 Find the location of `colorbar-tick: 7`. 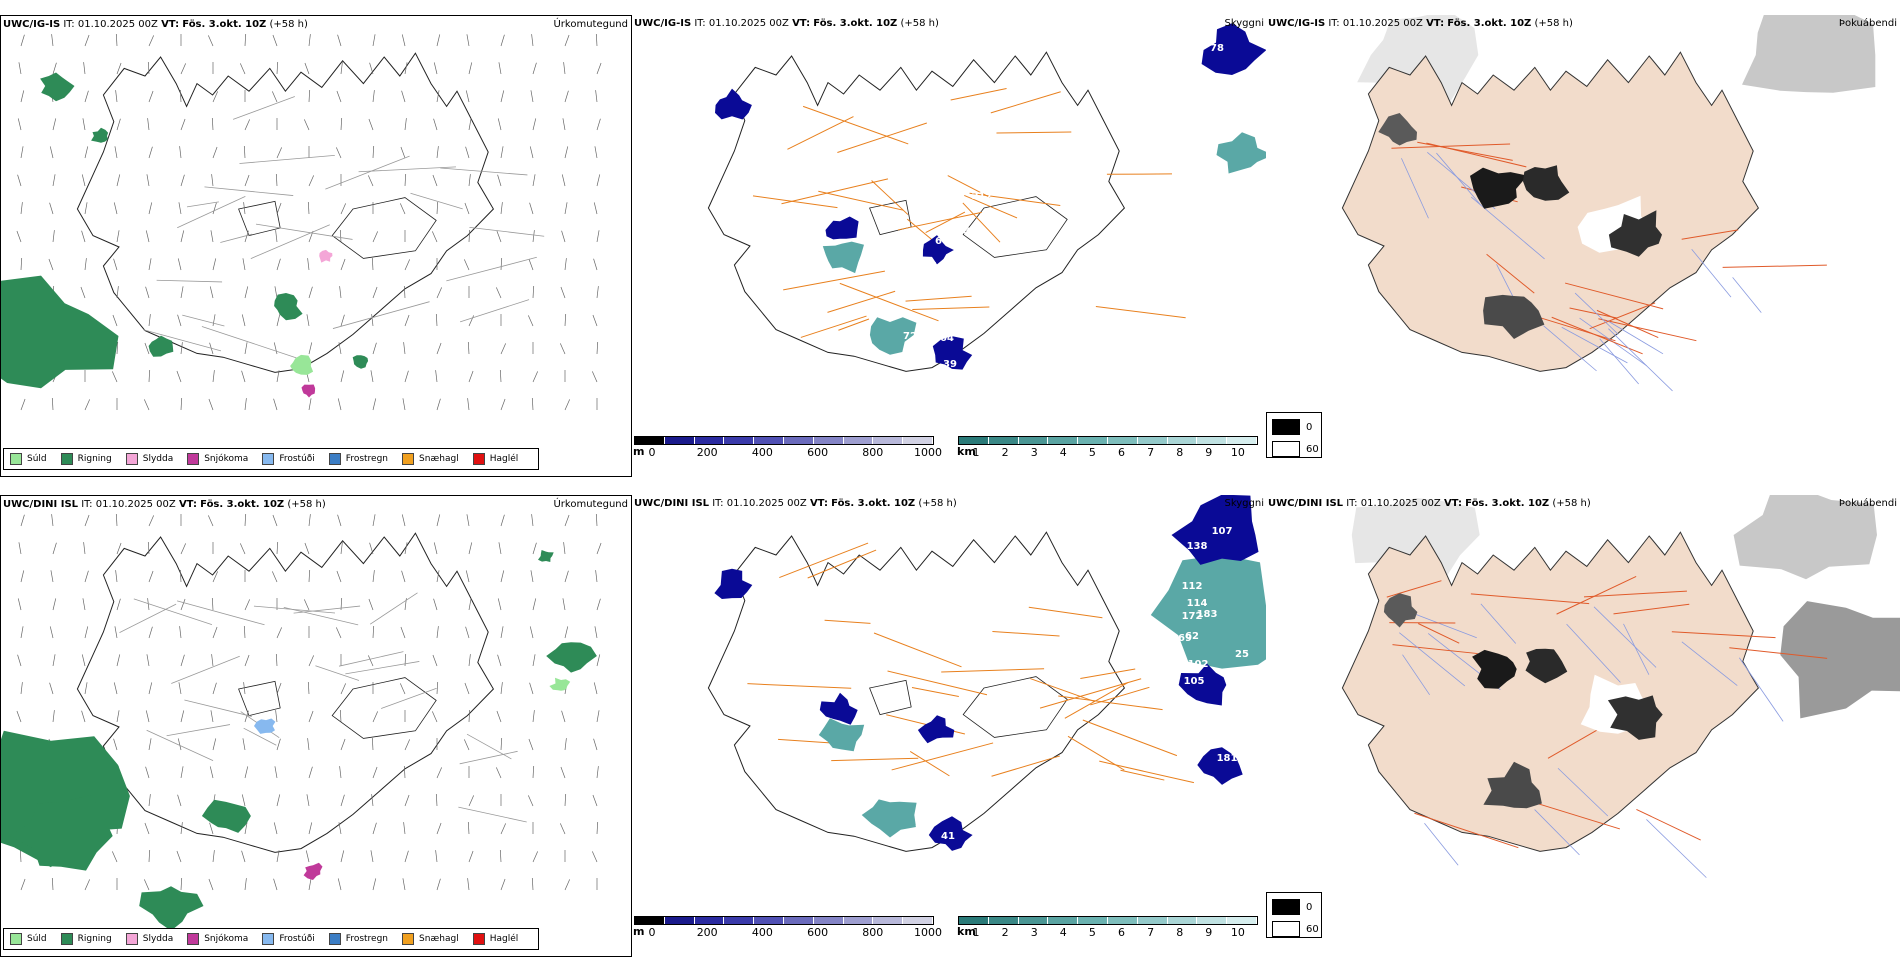

colorbar-tick: 7 is located at coordinates (1150, 452).